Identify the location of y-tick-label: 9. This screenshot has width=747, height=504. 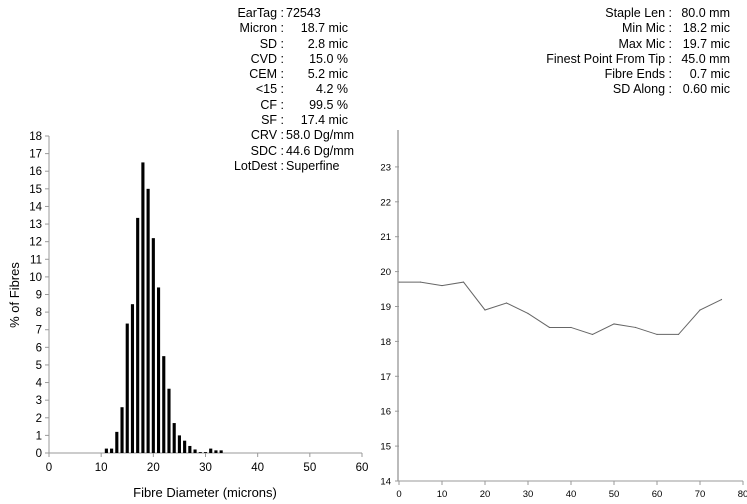
(39, 296).